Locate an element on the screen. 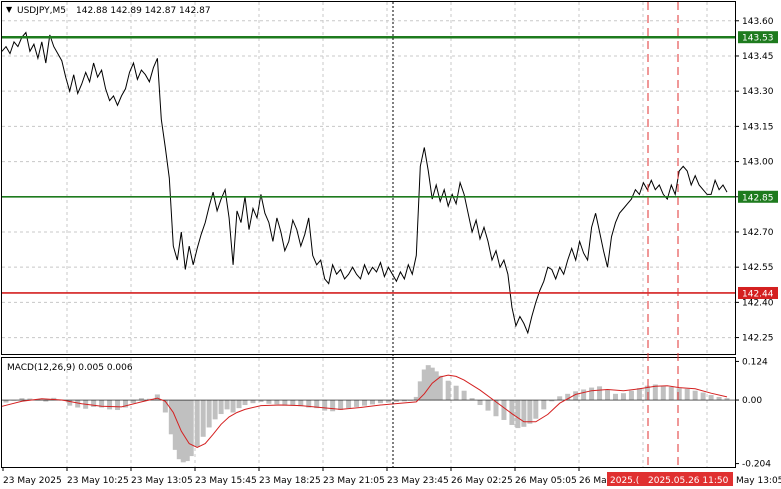 Image resolution: width=781 pixels, height=489 pixels. cursor-time-badge-right is located at coordinates (689, 479).